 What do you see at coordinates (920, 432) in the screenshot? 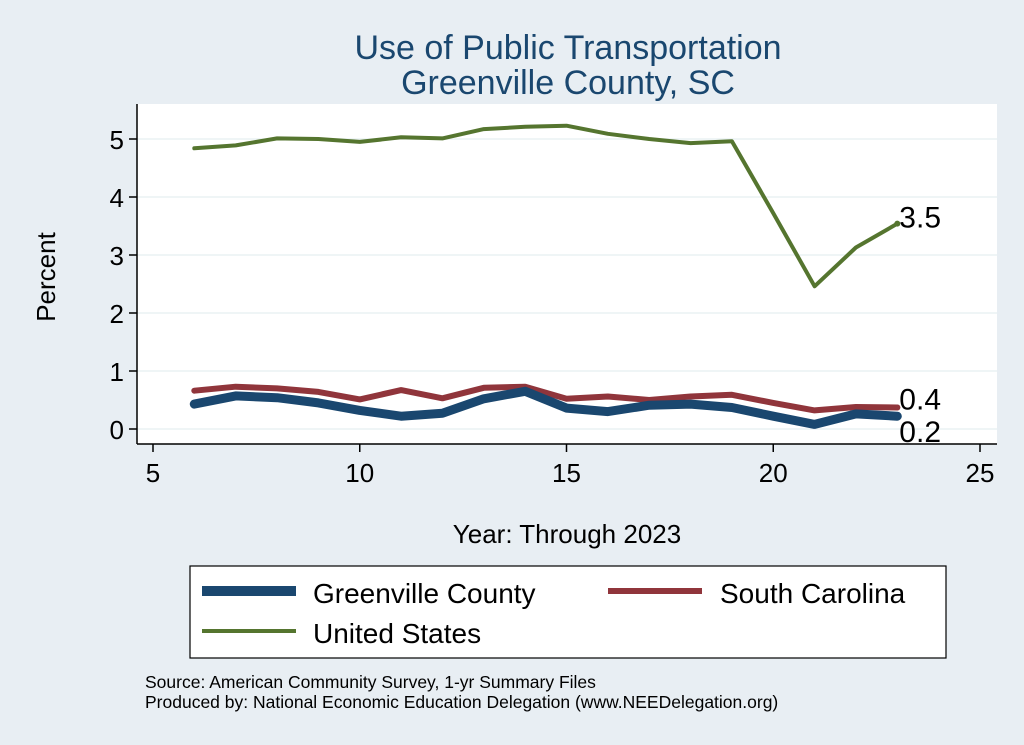
I see `end-label-greenville-county: 0.2` at bounding box center [920, 432].